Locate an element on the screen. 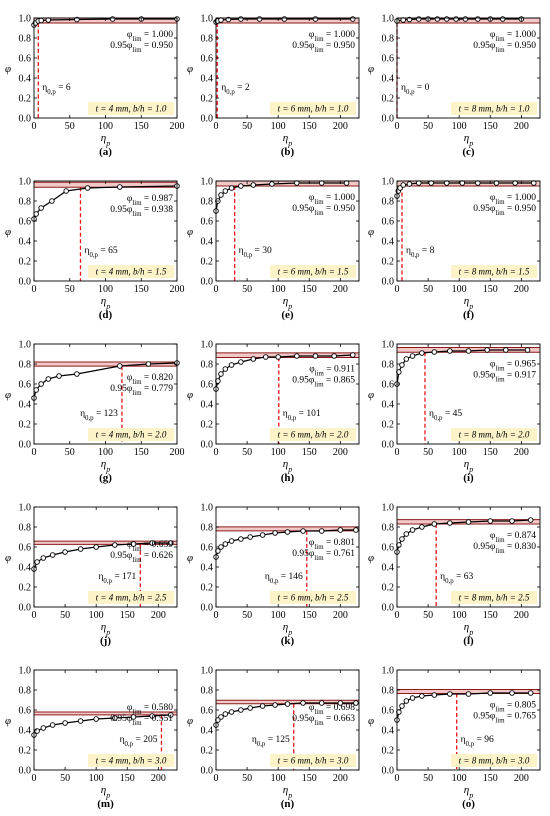  condition-label: t = 4 mm, b/h = 3.0 is located at coordinates (131, 761).